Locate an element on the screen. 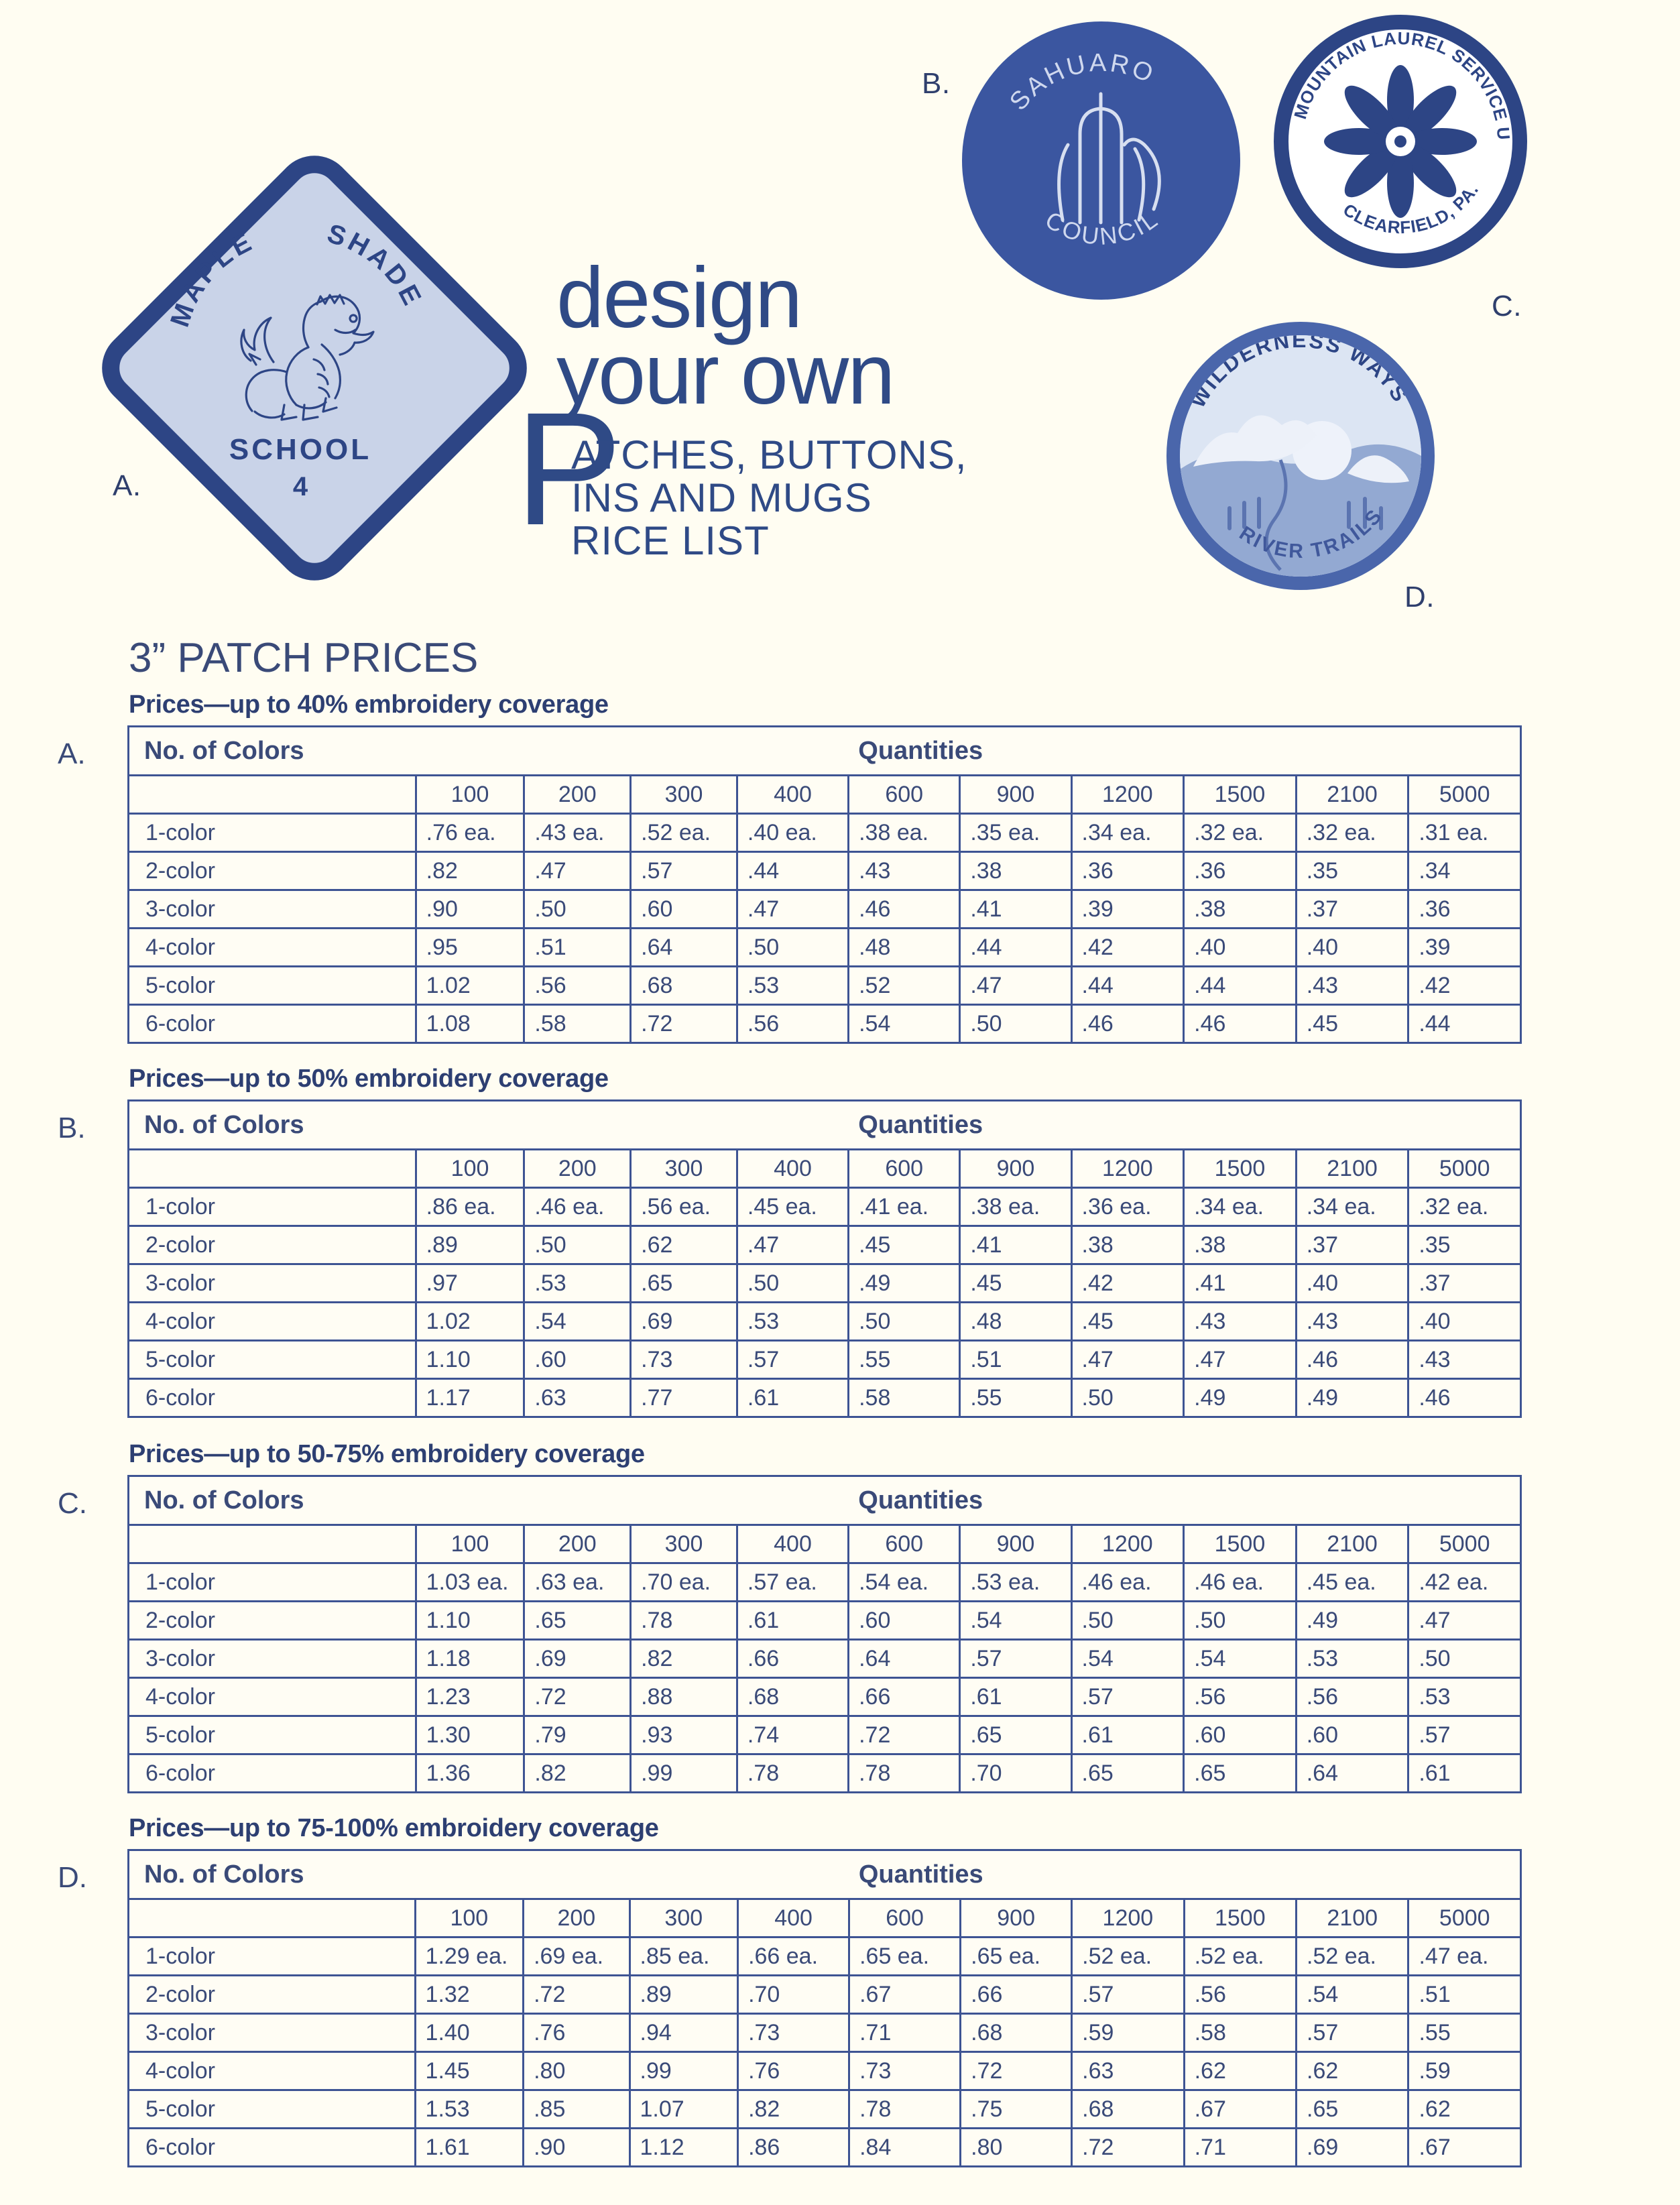 This screenshot has width=1680, height=2205. cell: 1.12 is located at coordinates (683, 2147).